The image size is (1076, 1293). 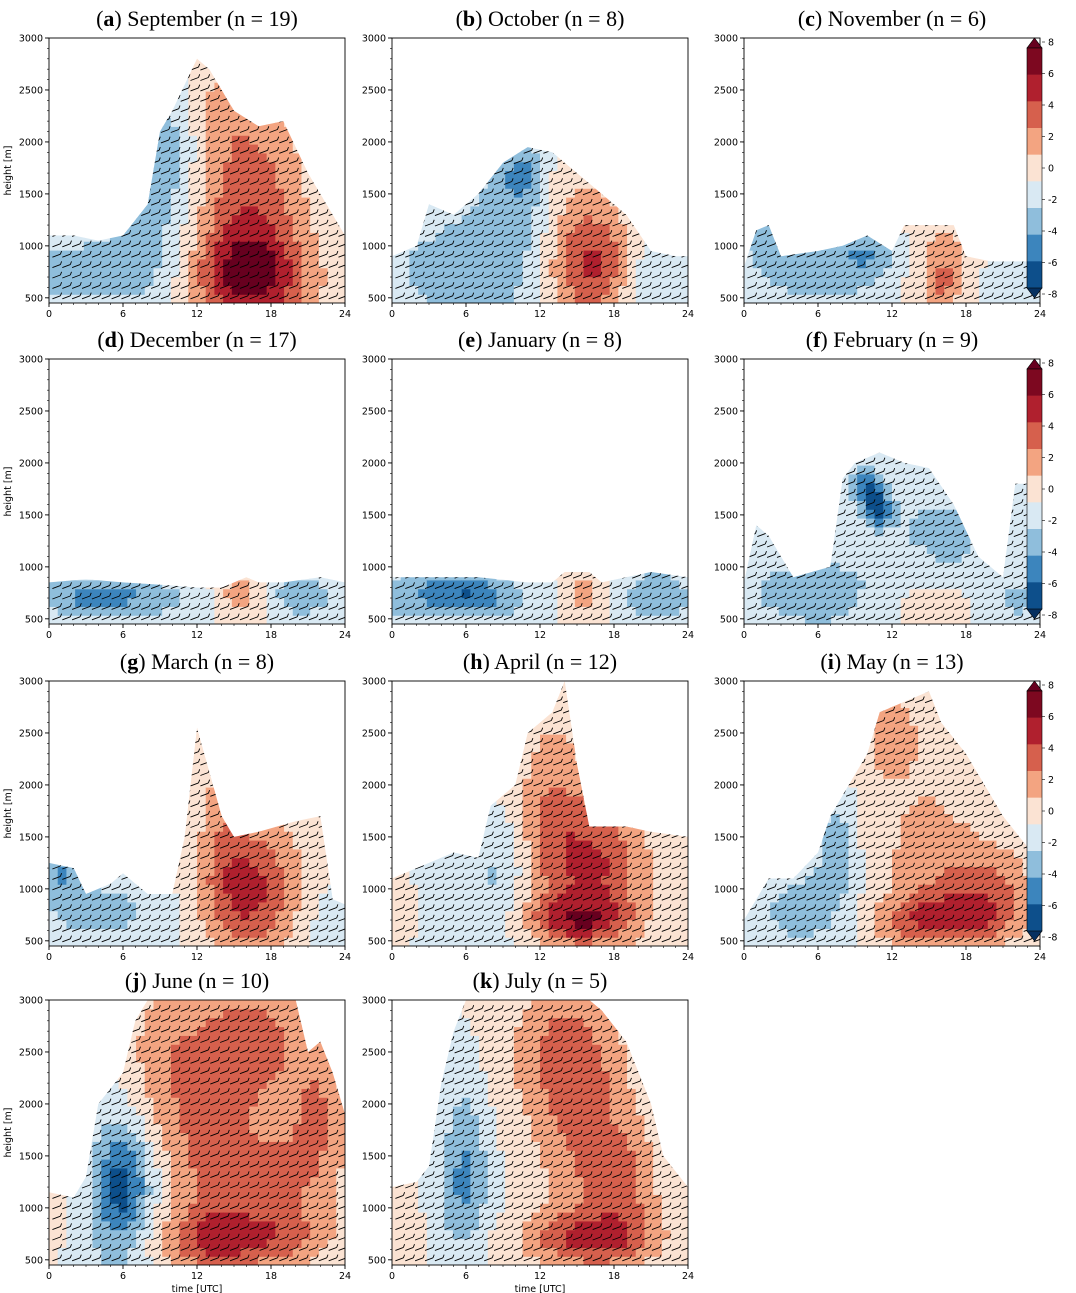 What do you see at coordinates (196, 339) in the screenshot?
I see `panel-title: (d) December (n = 17)` at bounding box center [196, 339].